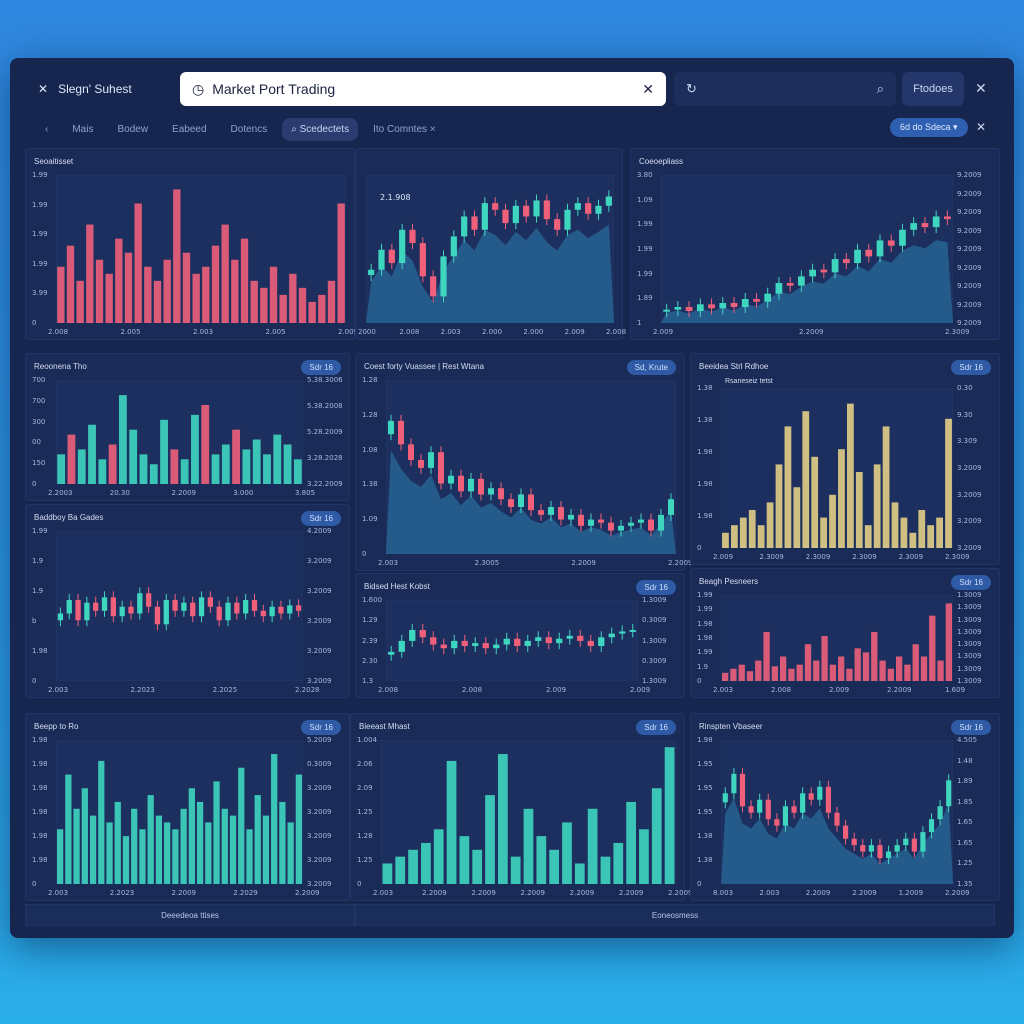  I want to click on panel-badge: Sd, Krute, so click(651, 367).